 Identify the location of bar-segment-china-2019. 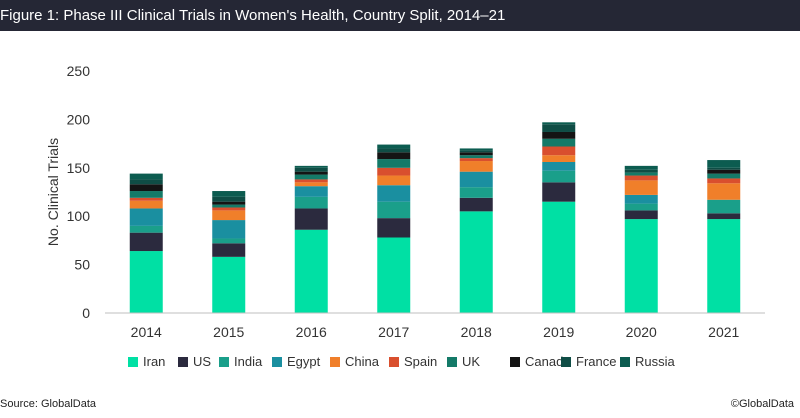
(559, 158).